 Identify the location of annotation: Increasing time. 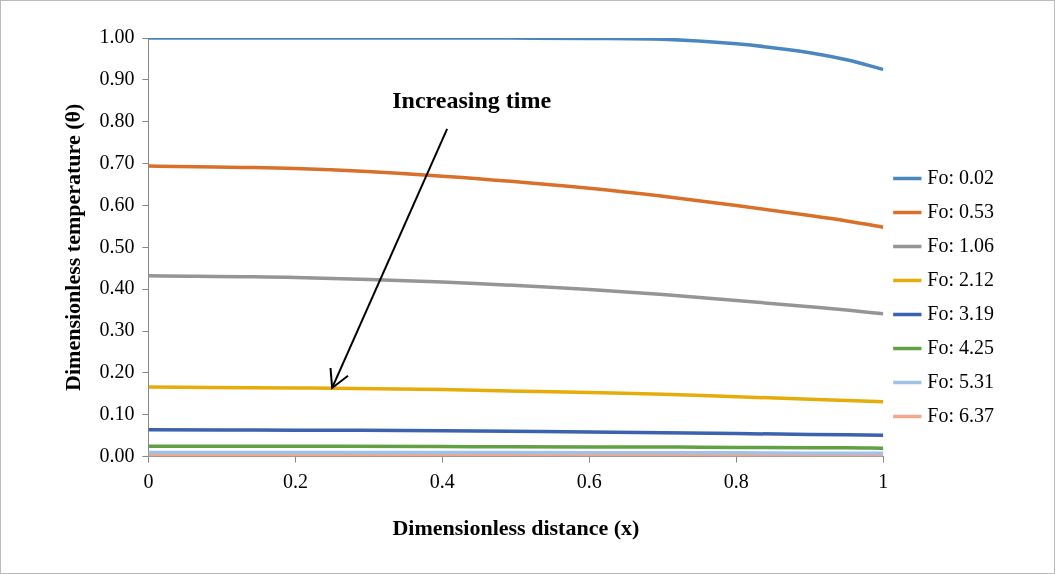
(472, 100).